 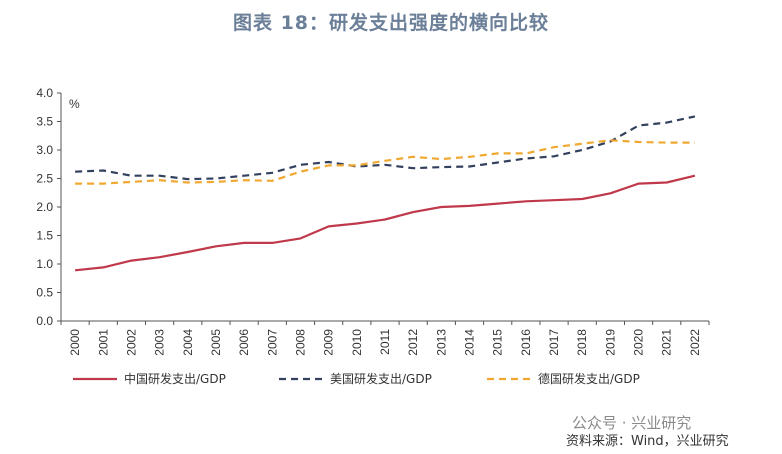 What do you see at coordinates (44, 150) in the screenshot?
I see `y-tick-label: 3.0` at bounding box center [44, 150].